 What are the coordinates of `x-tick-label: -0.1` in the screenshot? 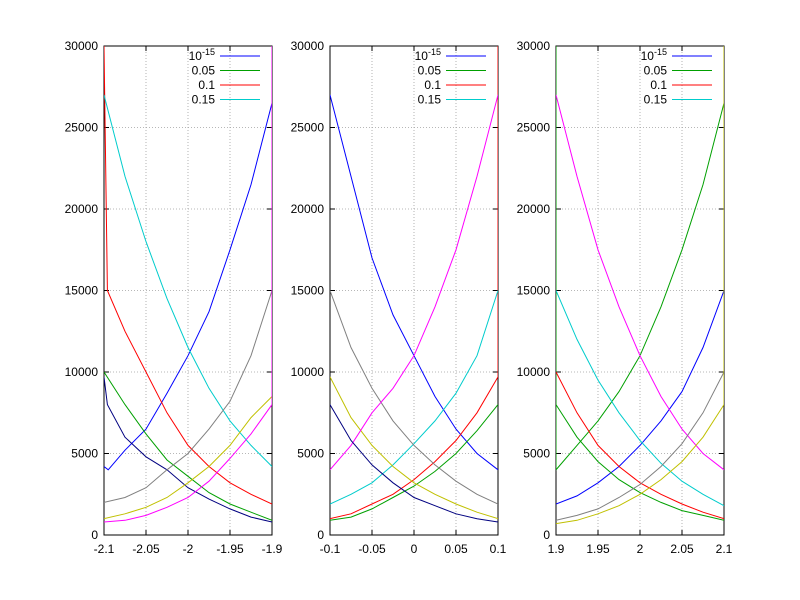 It's located at (330, 549).